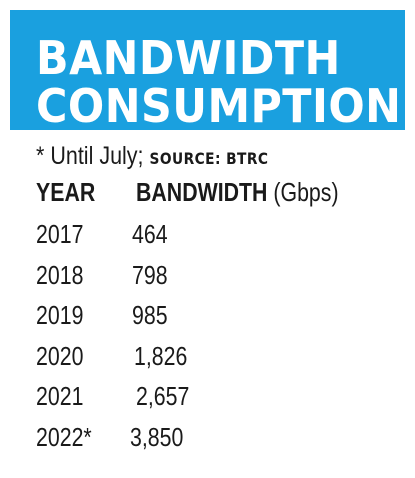 The width and height of the screenshot is (415, 478). Describe the element at coordinates (219, 106) in the screenshot. I see `chart-title-line-2: CONSUMPTION` at that location.